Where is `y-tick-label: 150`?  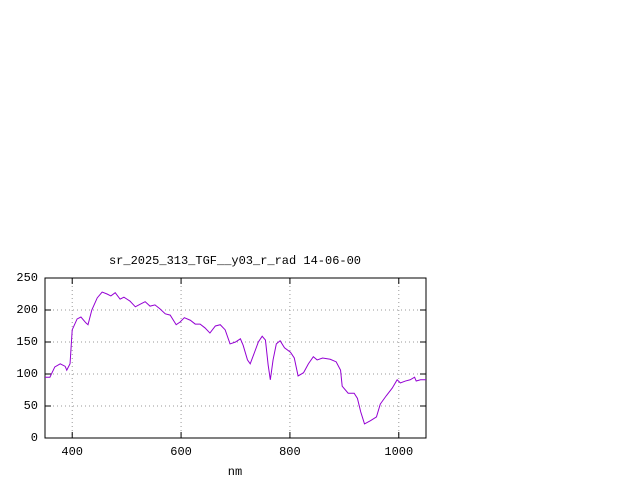 y-tick-label: 150 is located at coordinates (27, 342).